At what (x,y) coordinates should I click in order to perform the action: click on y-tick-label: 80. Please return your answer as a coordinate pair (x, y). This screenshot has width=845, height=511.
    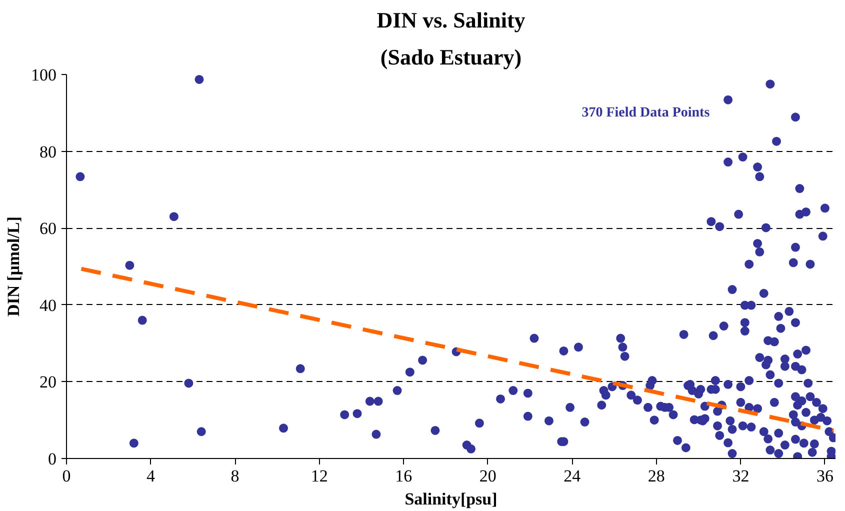
    Looking at the image, I should click on (48, 152).